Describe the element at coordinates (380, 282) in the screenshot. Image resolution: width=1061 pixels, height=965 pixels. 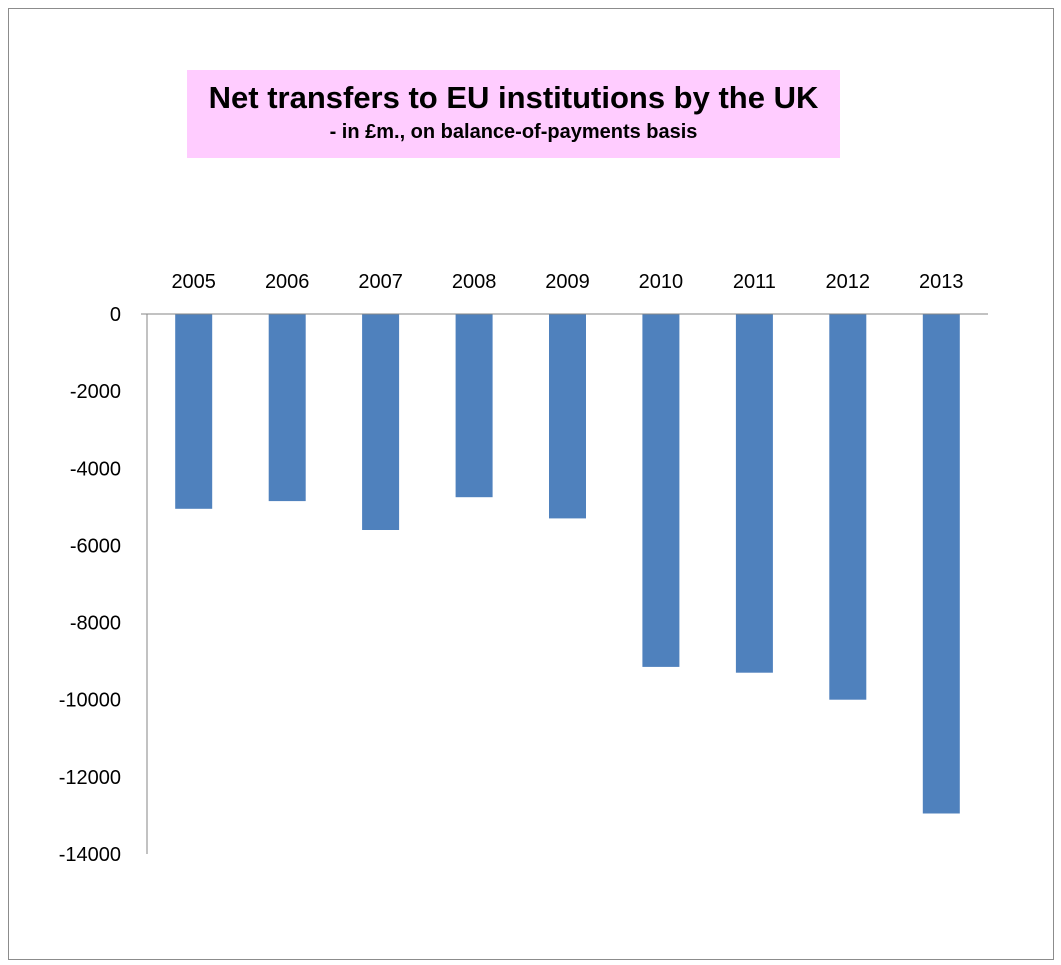
I see `x-tick-label: 2007` at that location.